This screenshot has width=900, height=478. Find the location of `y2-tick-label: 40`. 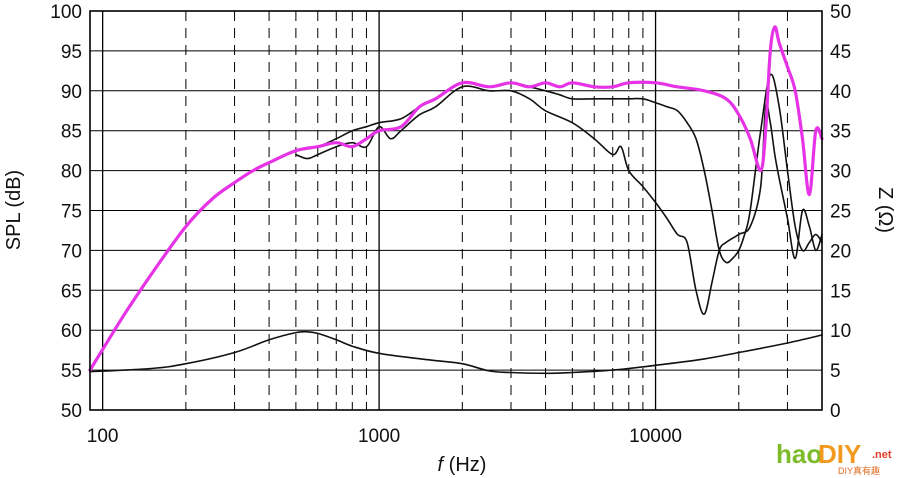

y2-tick-label: 40 is located at coordinates (840, 92).